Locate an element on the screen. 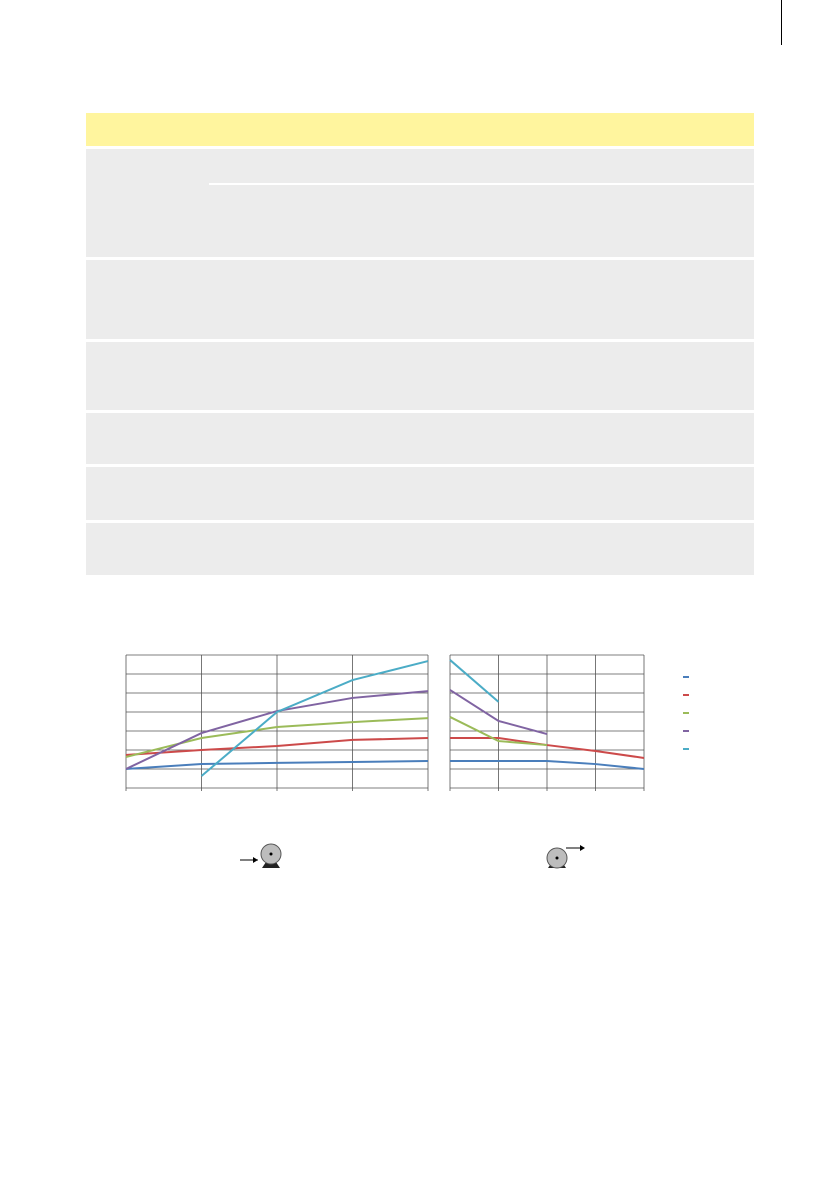 This screenshot has width=839, height=1191. row-divider is located at coordinates (481, 184).